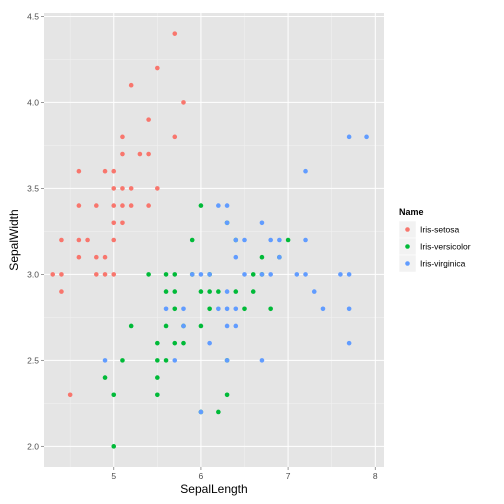 The height and width of the screenshot is (504, 504). Describe the element at coordinates (407, 263) in the screenshot. I see `legend-swatch-iris-virginica` at that location.